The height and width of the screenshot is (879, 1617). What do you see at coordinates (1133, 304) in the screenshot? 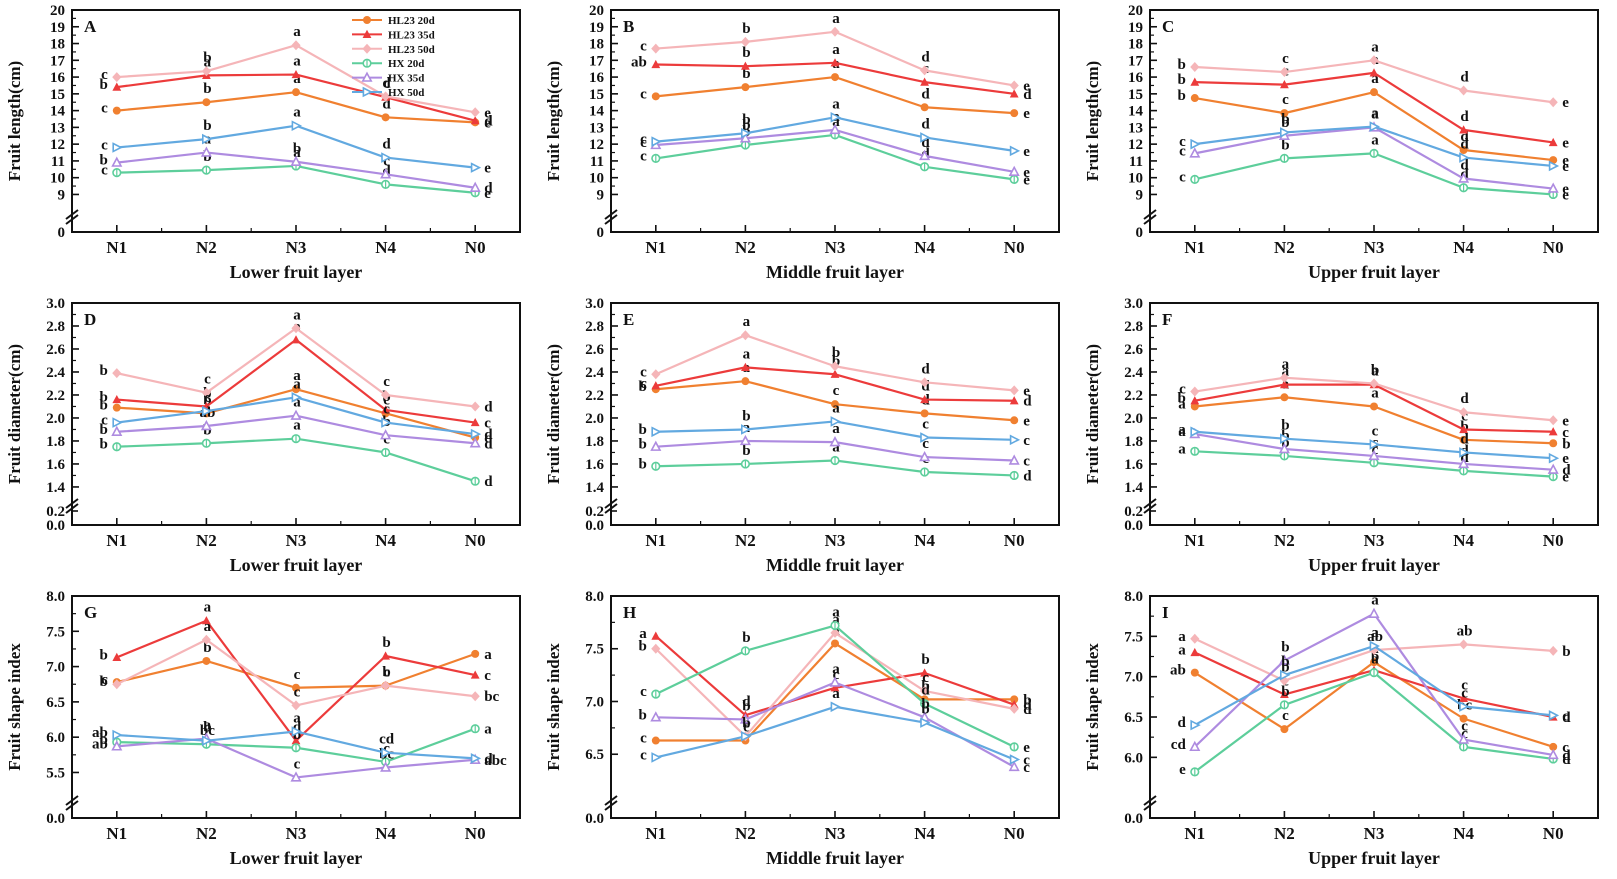
I see `y-tick-label: 3.0` at bounding box center [1133, 304].